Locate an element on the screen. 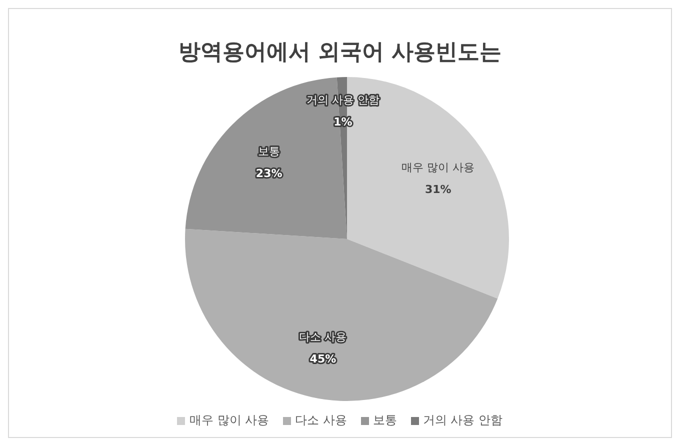  legend-label: 매우 많이 사용 is located at coordinates (229, 420).